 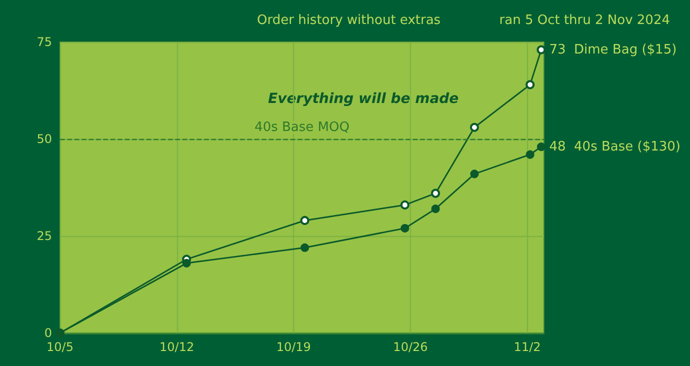 What do you see at coordinates (48, 333) in the screenshot?
I see `y-tick-label: 0` at bounding box center [48, 333].